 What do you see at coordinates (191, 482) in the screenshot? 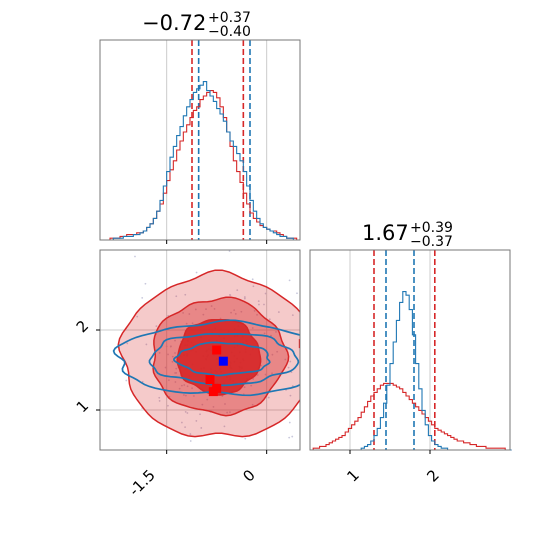
I see `contour-xtick-labels: -1.5 0` at bounding box center [191, 482].